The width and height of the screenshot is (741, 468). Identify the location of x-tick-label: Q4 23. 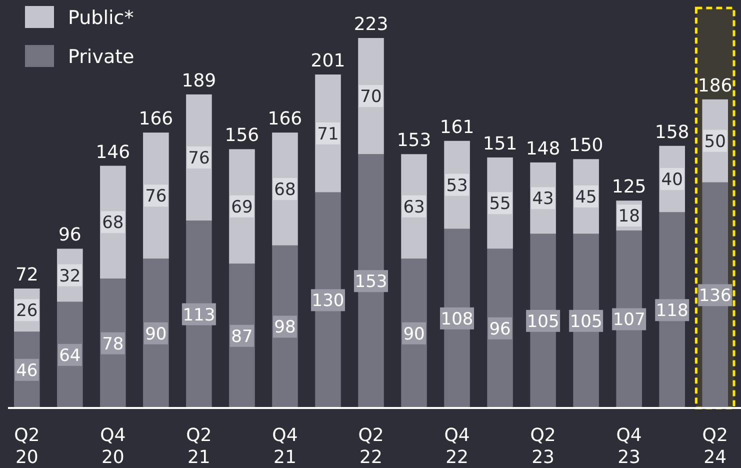
(629, 446).